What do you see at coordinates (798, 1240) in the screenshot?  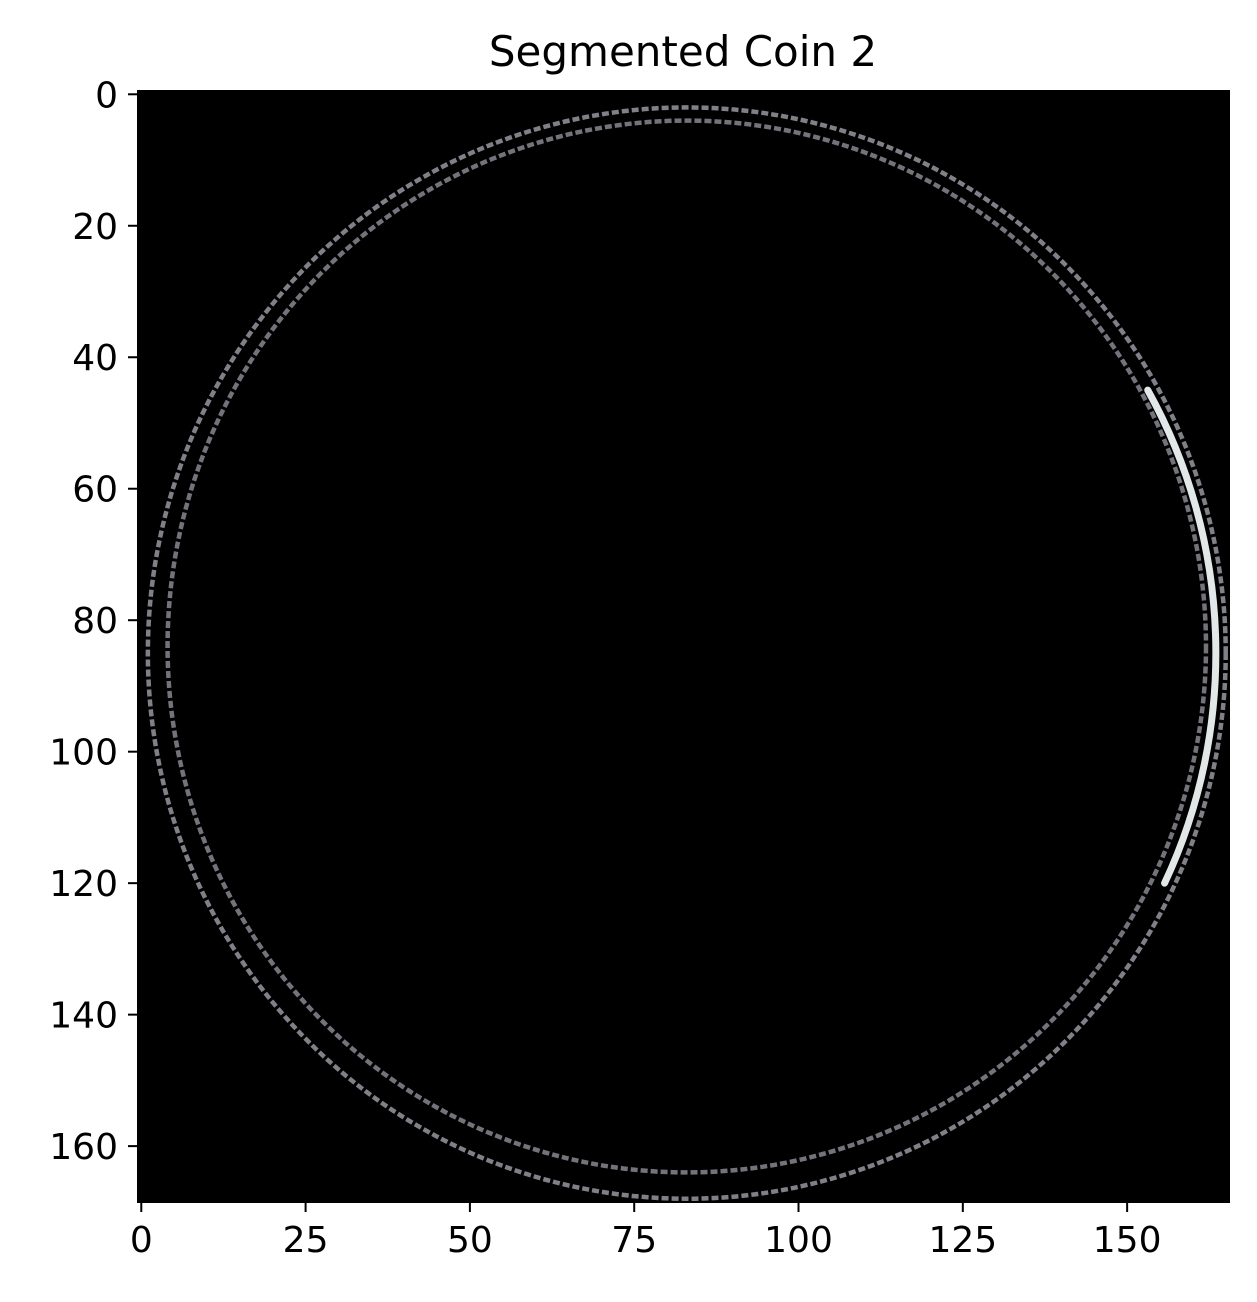 I see `x-tick-label: 100` at bounding box center [798, 1240].